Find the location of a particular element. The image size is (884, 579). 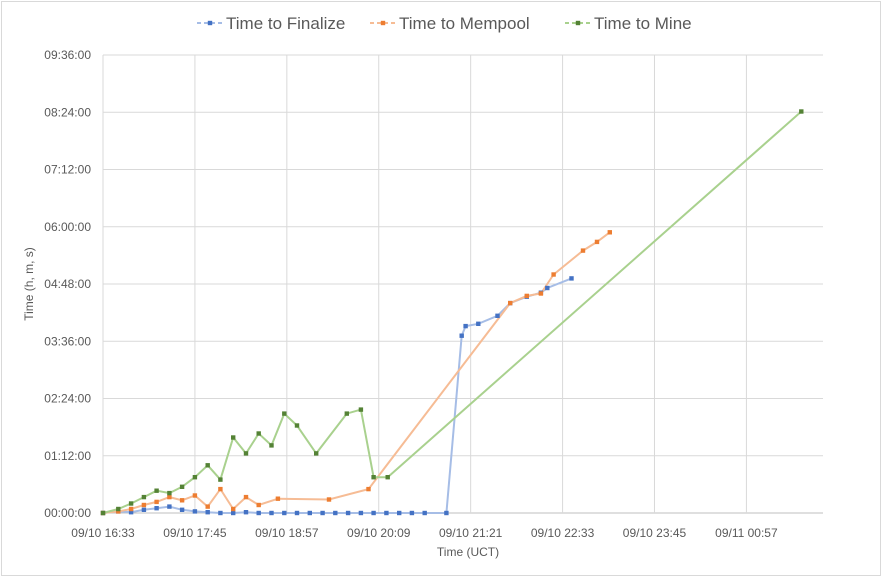

legend-label: Time to Finalize is located at coordinates (285, 23).